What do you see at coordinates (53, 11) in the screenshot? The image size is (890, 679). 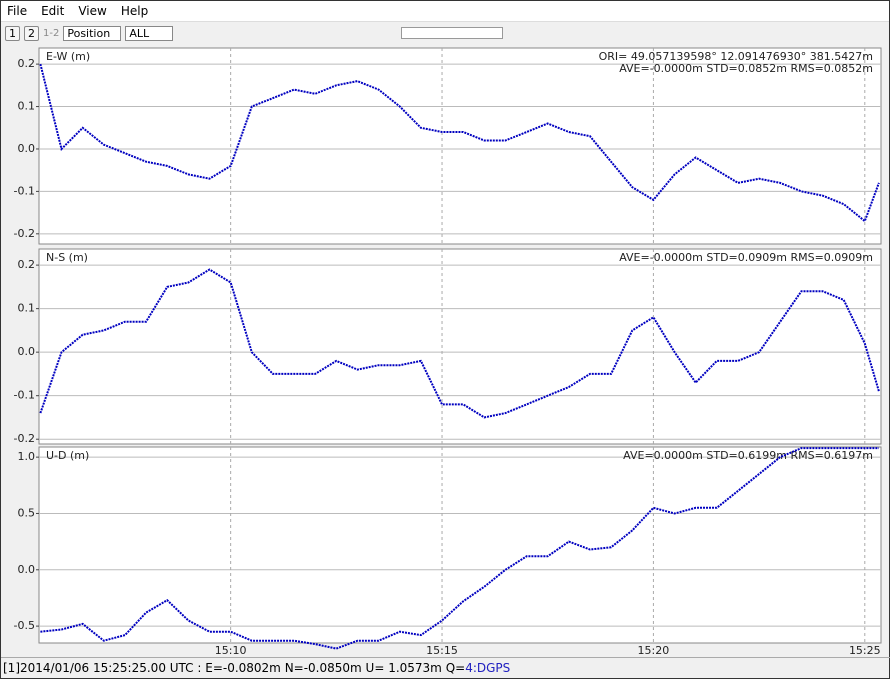 I see `menu-item: Edit` at bounding box center [53, 11].